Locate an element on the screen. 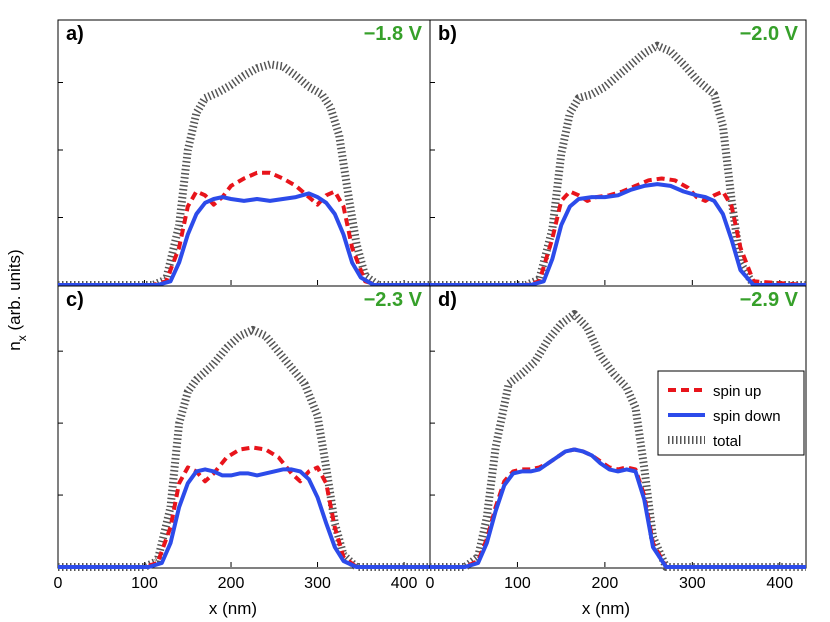  svg-text: nx (arb. units) is located at coordinates (17, 299).